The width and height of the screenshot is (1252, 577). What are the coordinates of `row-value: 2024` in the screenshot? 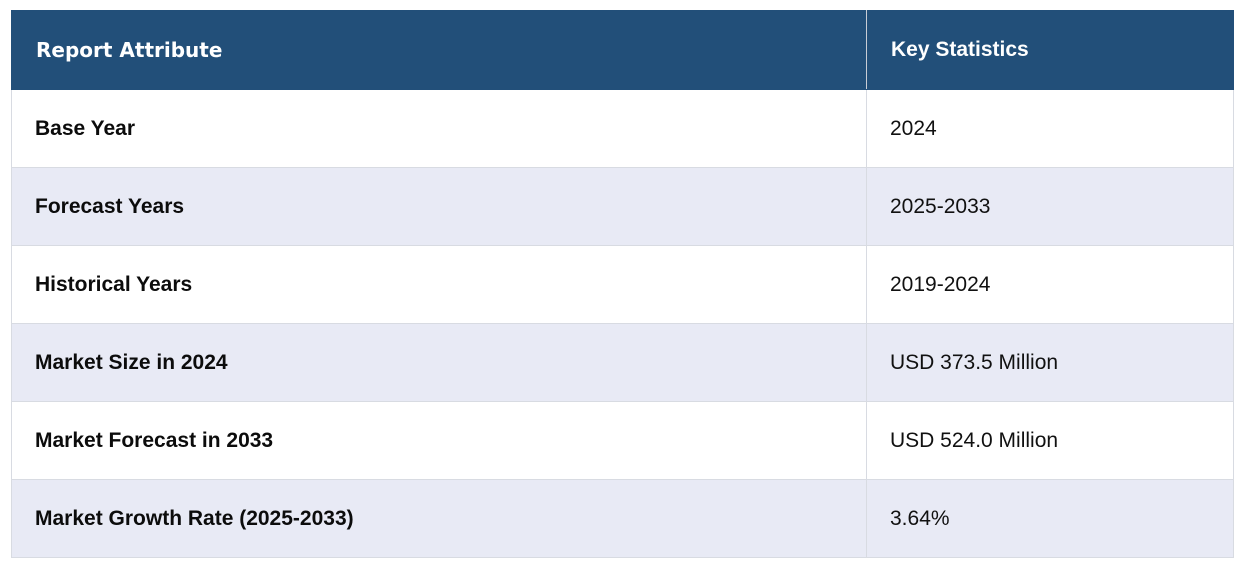 It's located at (1050, 128).